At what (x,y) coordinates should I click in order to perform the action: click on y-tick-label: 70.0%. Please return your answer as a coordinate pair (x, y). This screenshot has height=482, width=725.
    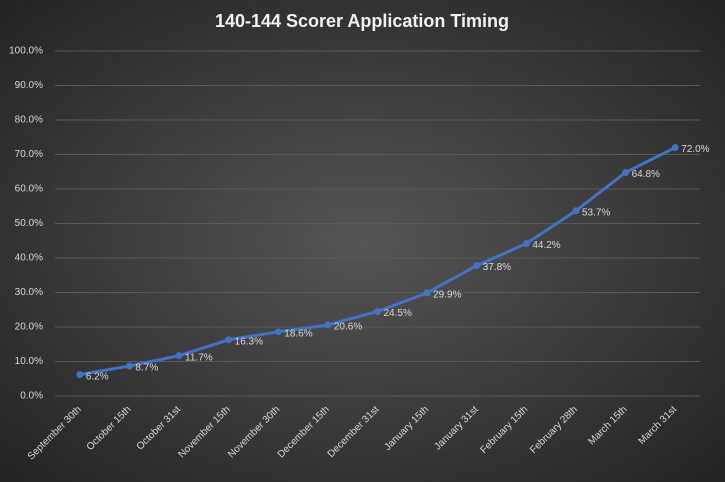
    Looking at the image, I should click on (29, 154).